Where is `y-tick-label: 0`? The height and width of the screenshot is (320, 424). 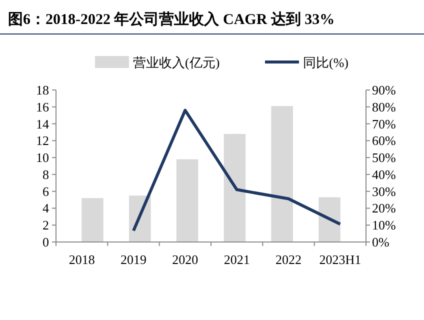 y-tick-label: 0 is located at coordinates (45, 242).